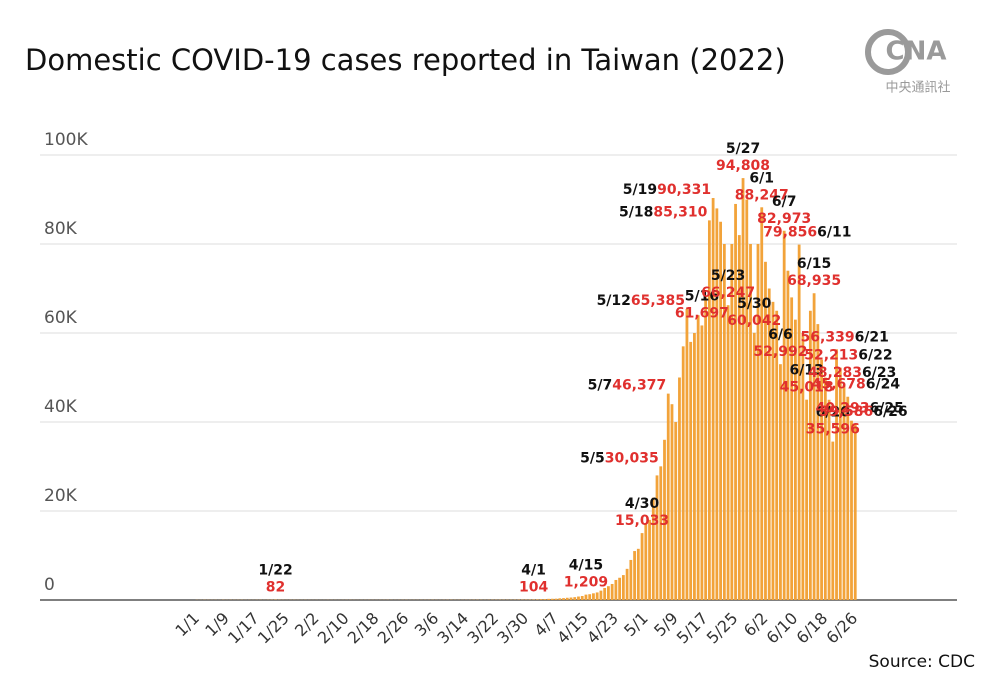 Image resolution: width=994 pixels, height=689 pixels. I want to click on annotation-value: 1,209, so click(586, 583).